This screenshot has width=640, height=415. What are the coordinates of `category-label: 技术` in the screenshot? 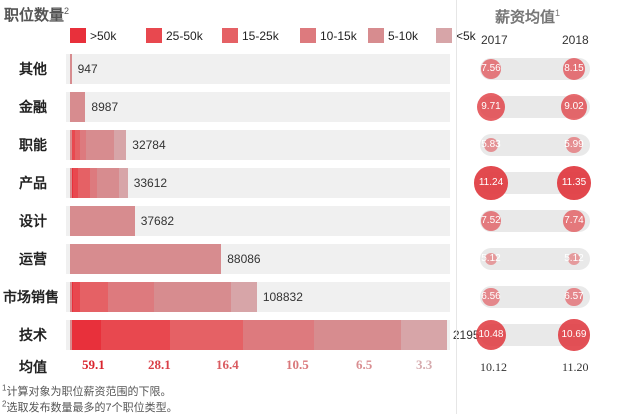 It's located at (33, 335).